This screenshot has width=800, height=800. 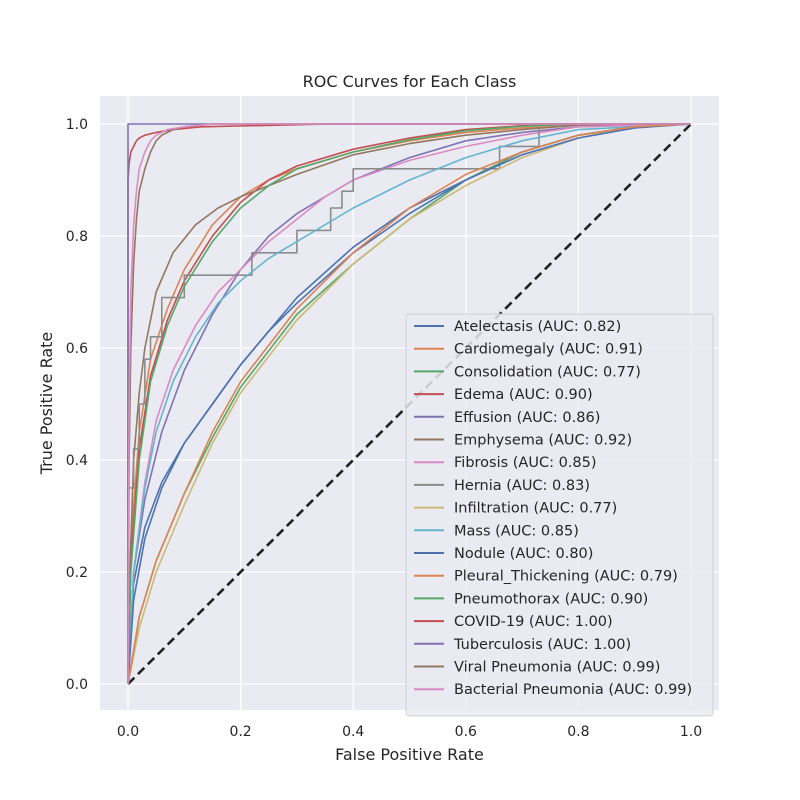 I want to click on legend-entry: Nodule (AUC: 0.80), so click(x=523, y=554).